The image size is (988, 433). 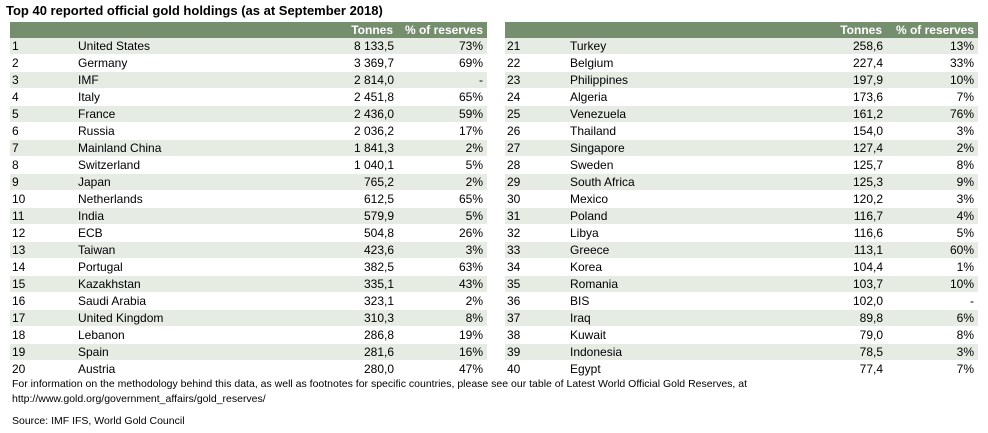 What do you see at coordinates (667, 131) in the screenshot?
I see `country-cell: Thailand` at bounding box center [667, 131].